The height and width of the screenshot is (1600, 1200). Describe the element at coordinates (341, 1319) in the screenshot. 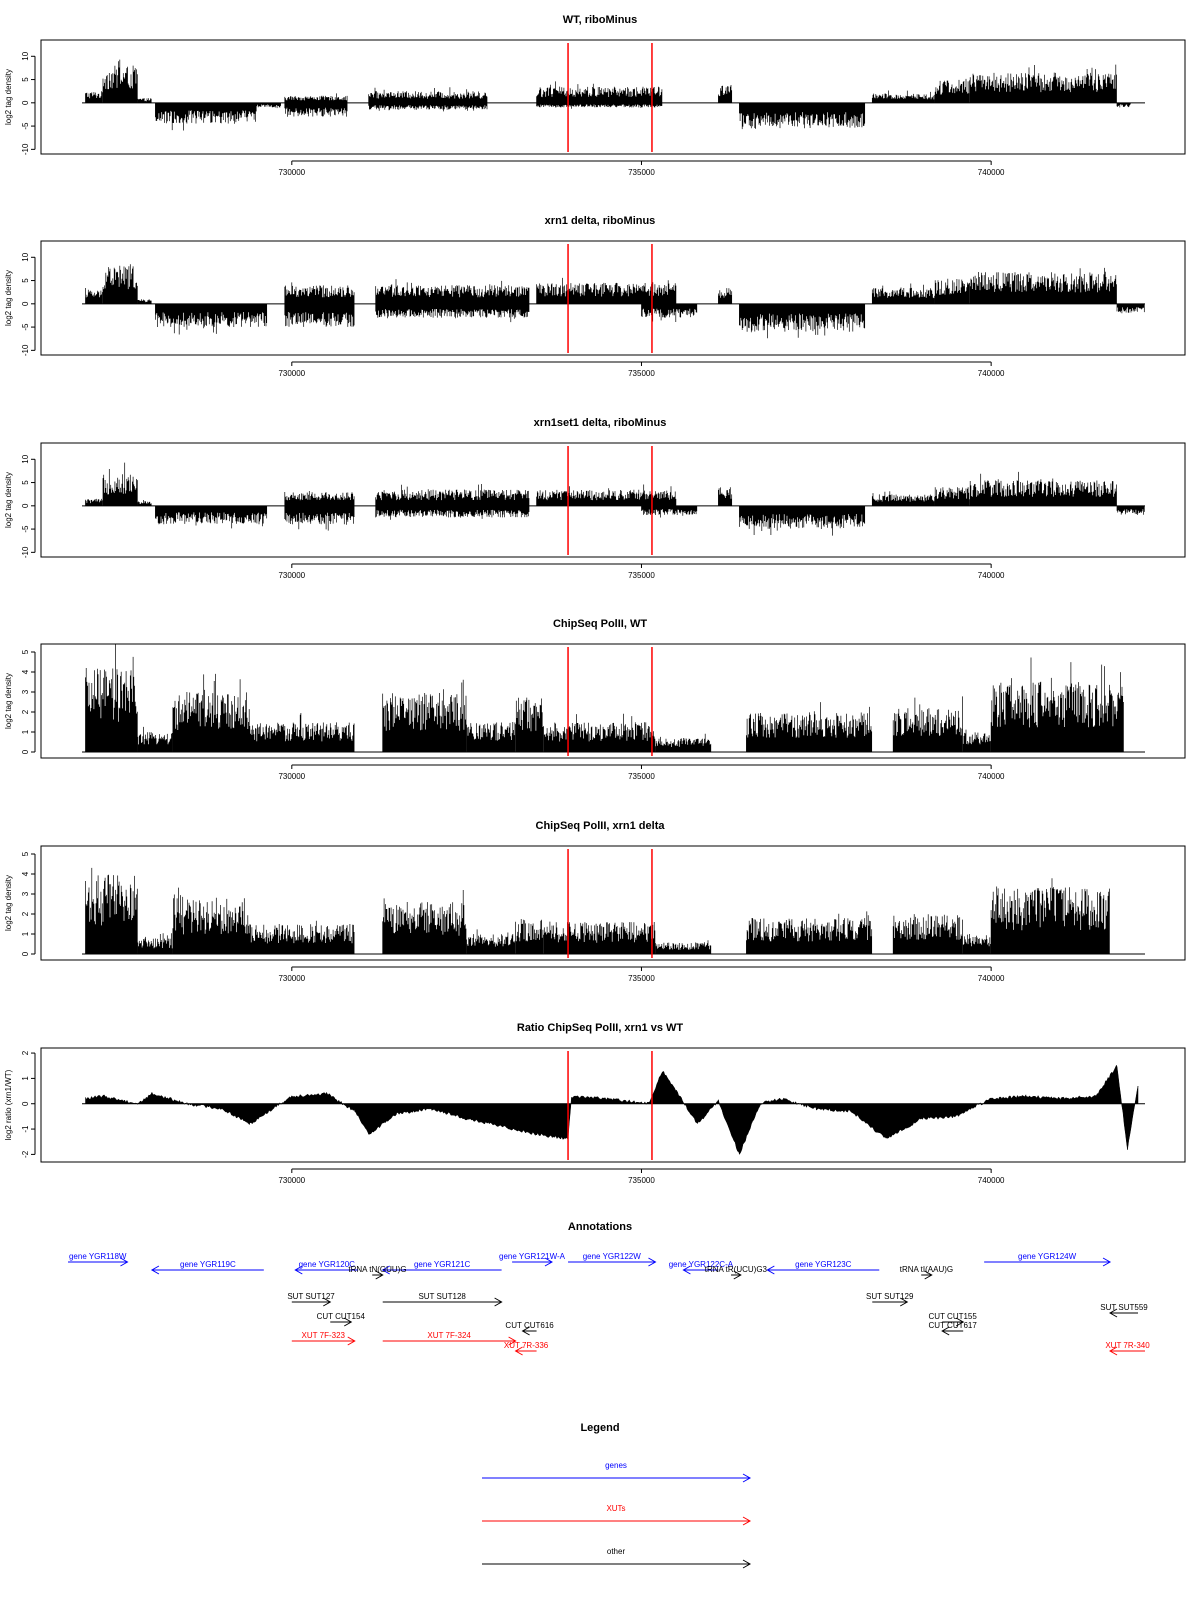

I see `annotation-feature: CUT CUT154` at that location.